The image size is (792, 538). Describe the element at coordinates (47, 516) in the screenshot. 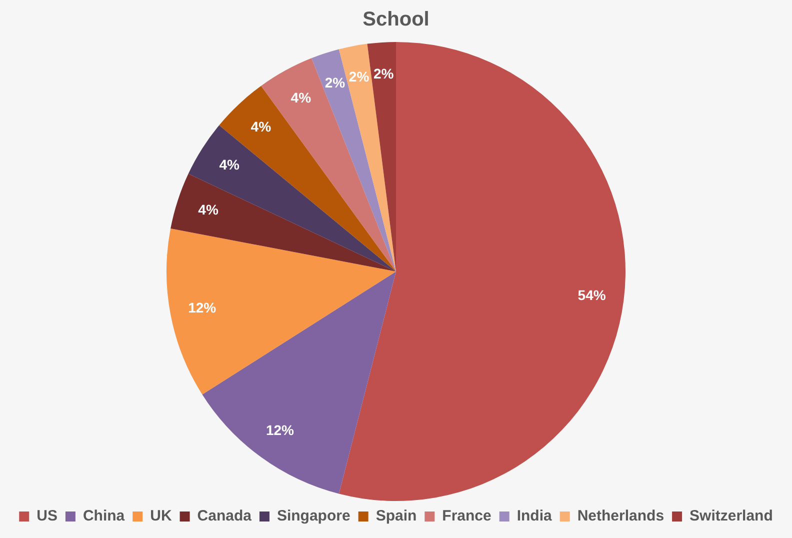

I see `legend-label: US` at that location.